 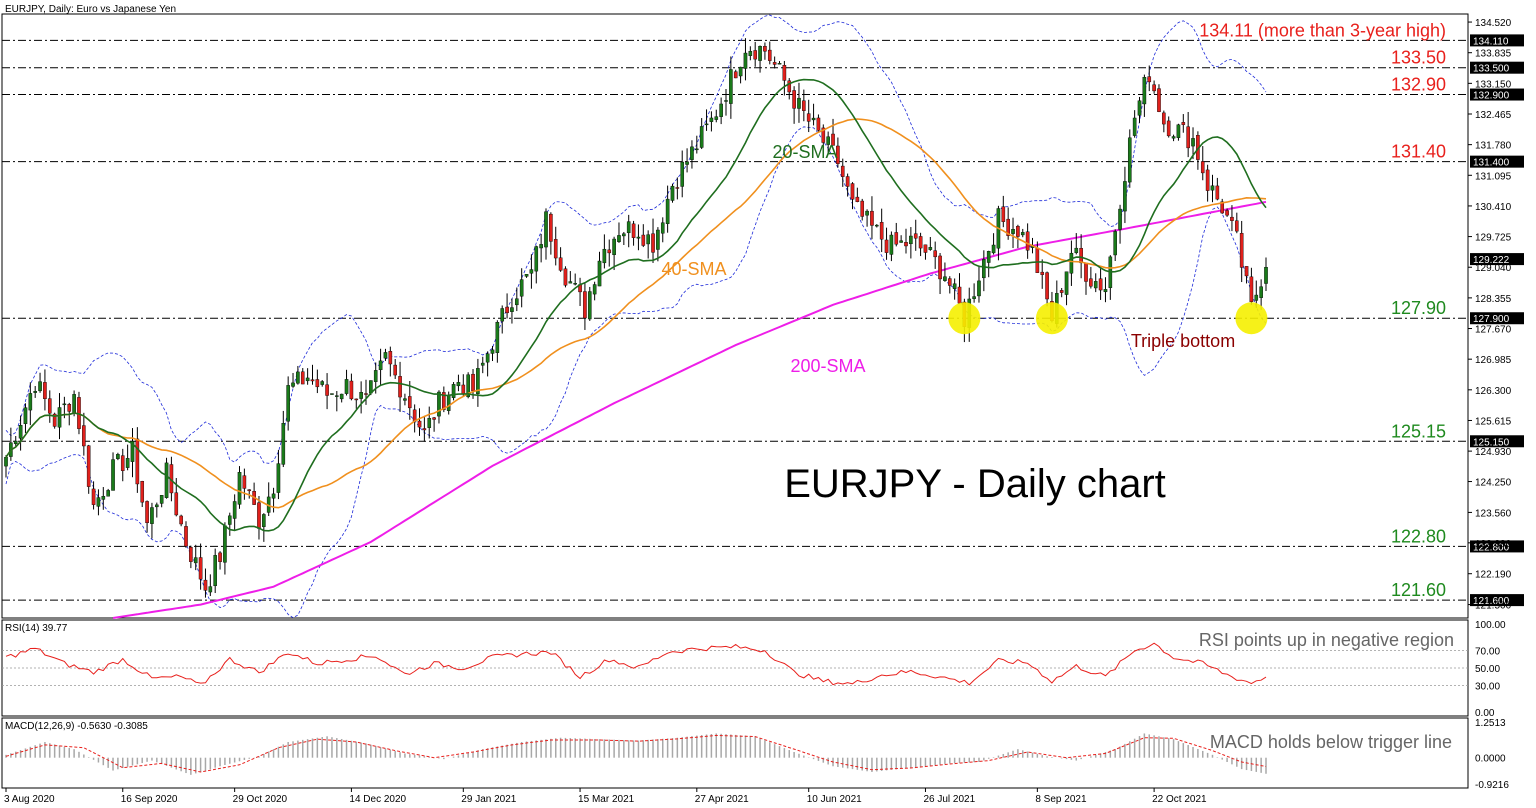 I want to click on x-tick-label: 8 Sep 2021, so click(x=1061, y=799).